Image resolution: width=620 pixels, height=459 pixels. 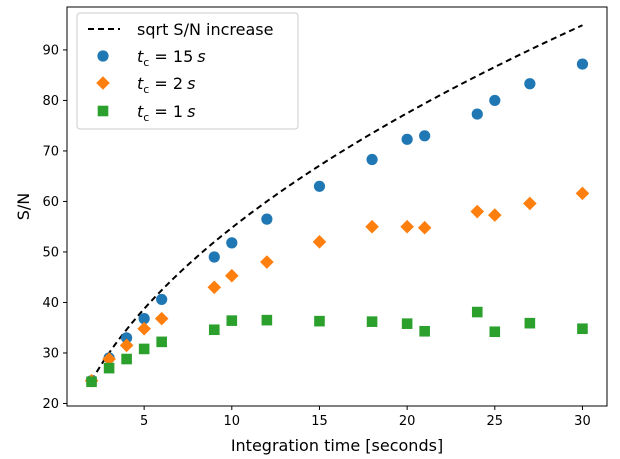 I want to click on y-tick-label: 50, so click(x=50, y=252).